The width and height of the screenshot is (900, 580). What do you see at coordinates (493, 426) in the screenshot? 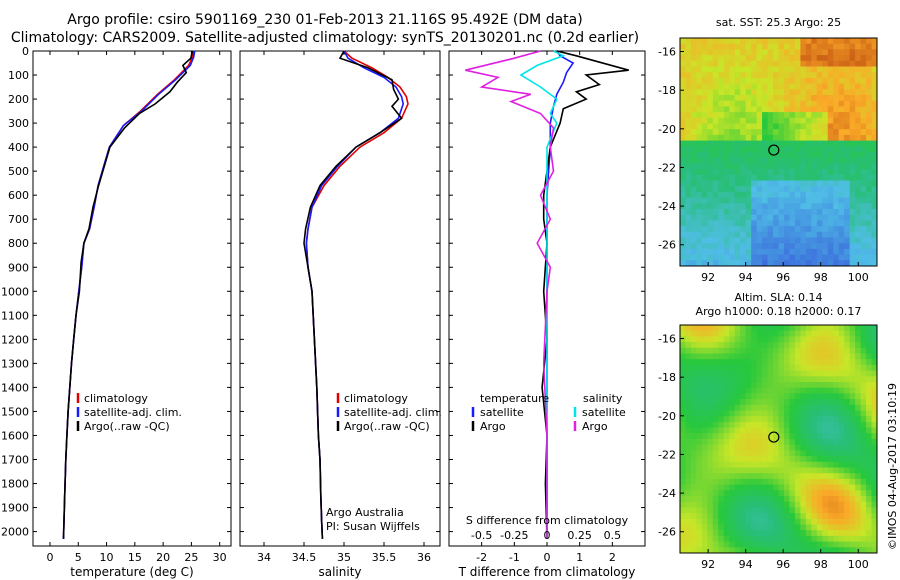
I see `legend-label-t-argo: Argo` at bounding box center [493, 426].